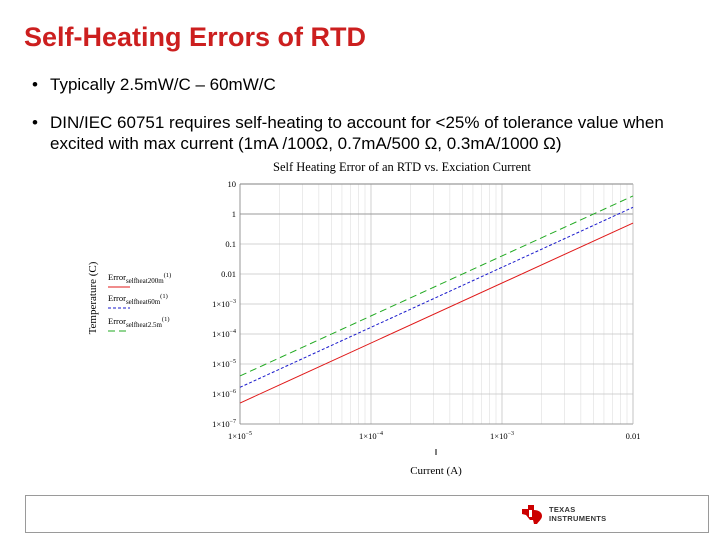 Image resolution: width=720 pixels, height=540 pixels. Describe the element at coordinates (234, 214) in the screenshot. I see `y-tick-label: 1` at that location.